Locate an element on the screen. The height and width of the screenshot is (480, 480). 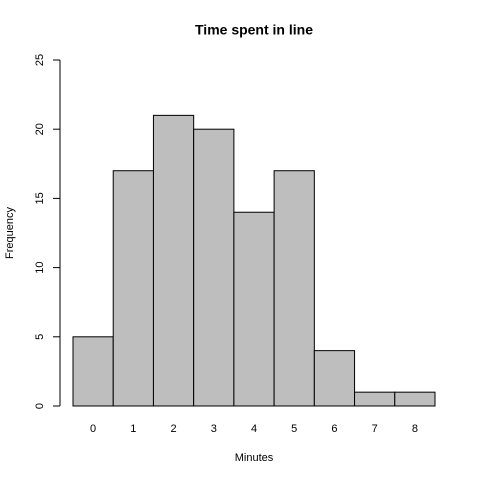
y-tick-label: 15 is located at coordinates (40, 198).